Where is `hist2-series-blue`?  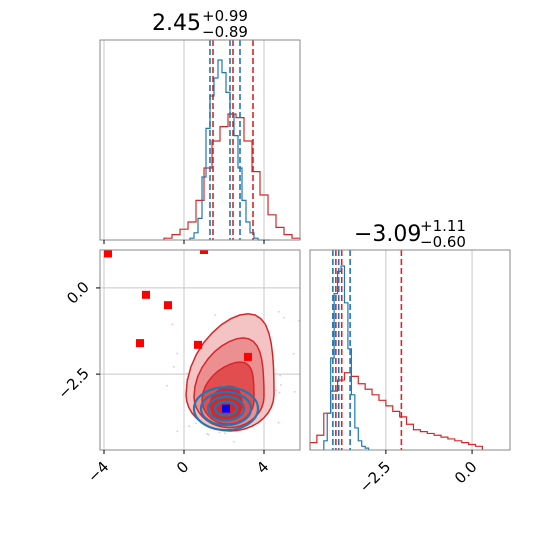 hist2-series-blue is located at coordinates (346, 357).